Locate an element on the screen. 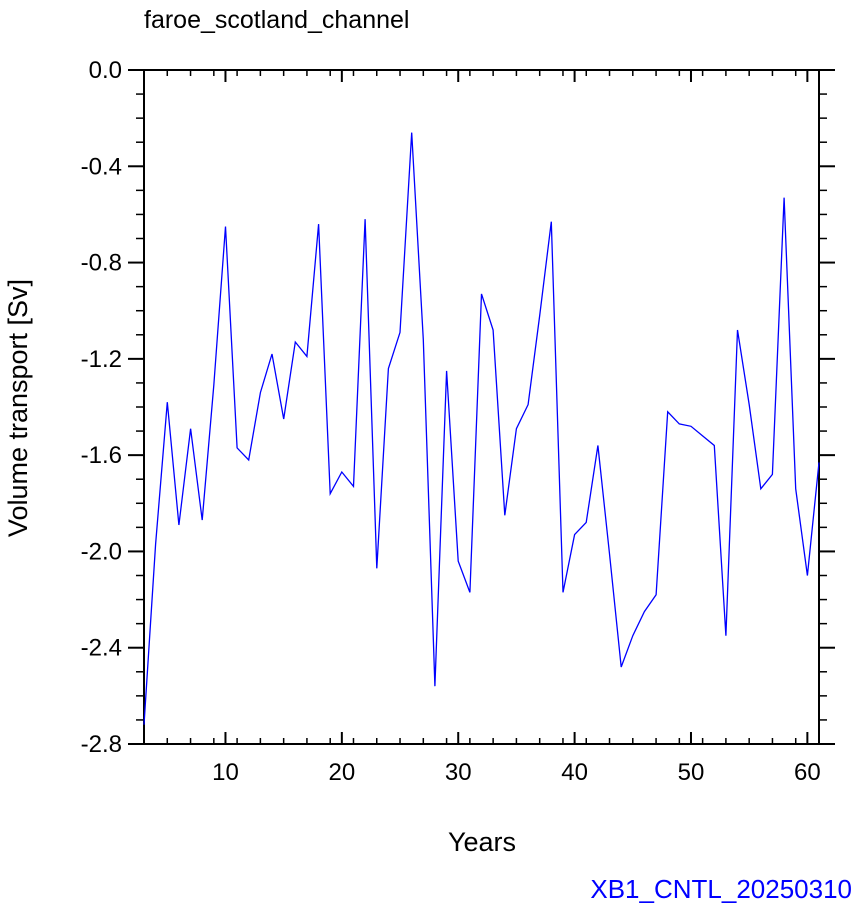  run-id-label: XB1_CNTL_20250310 is located at coordinates (721, 889).